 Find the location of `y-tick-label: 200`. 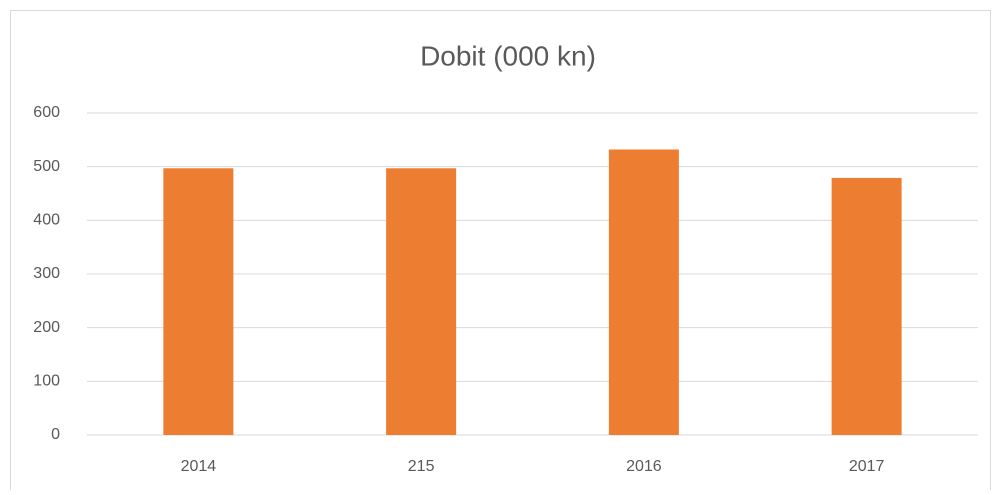

y-tick-label: 200 is located at coordinates (46, 327).